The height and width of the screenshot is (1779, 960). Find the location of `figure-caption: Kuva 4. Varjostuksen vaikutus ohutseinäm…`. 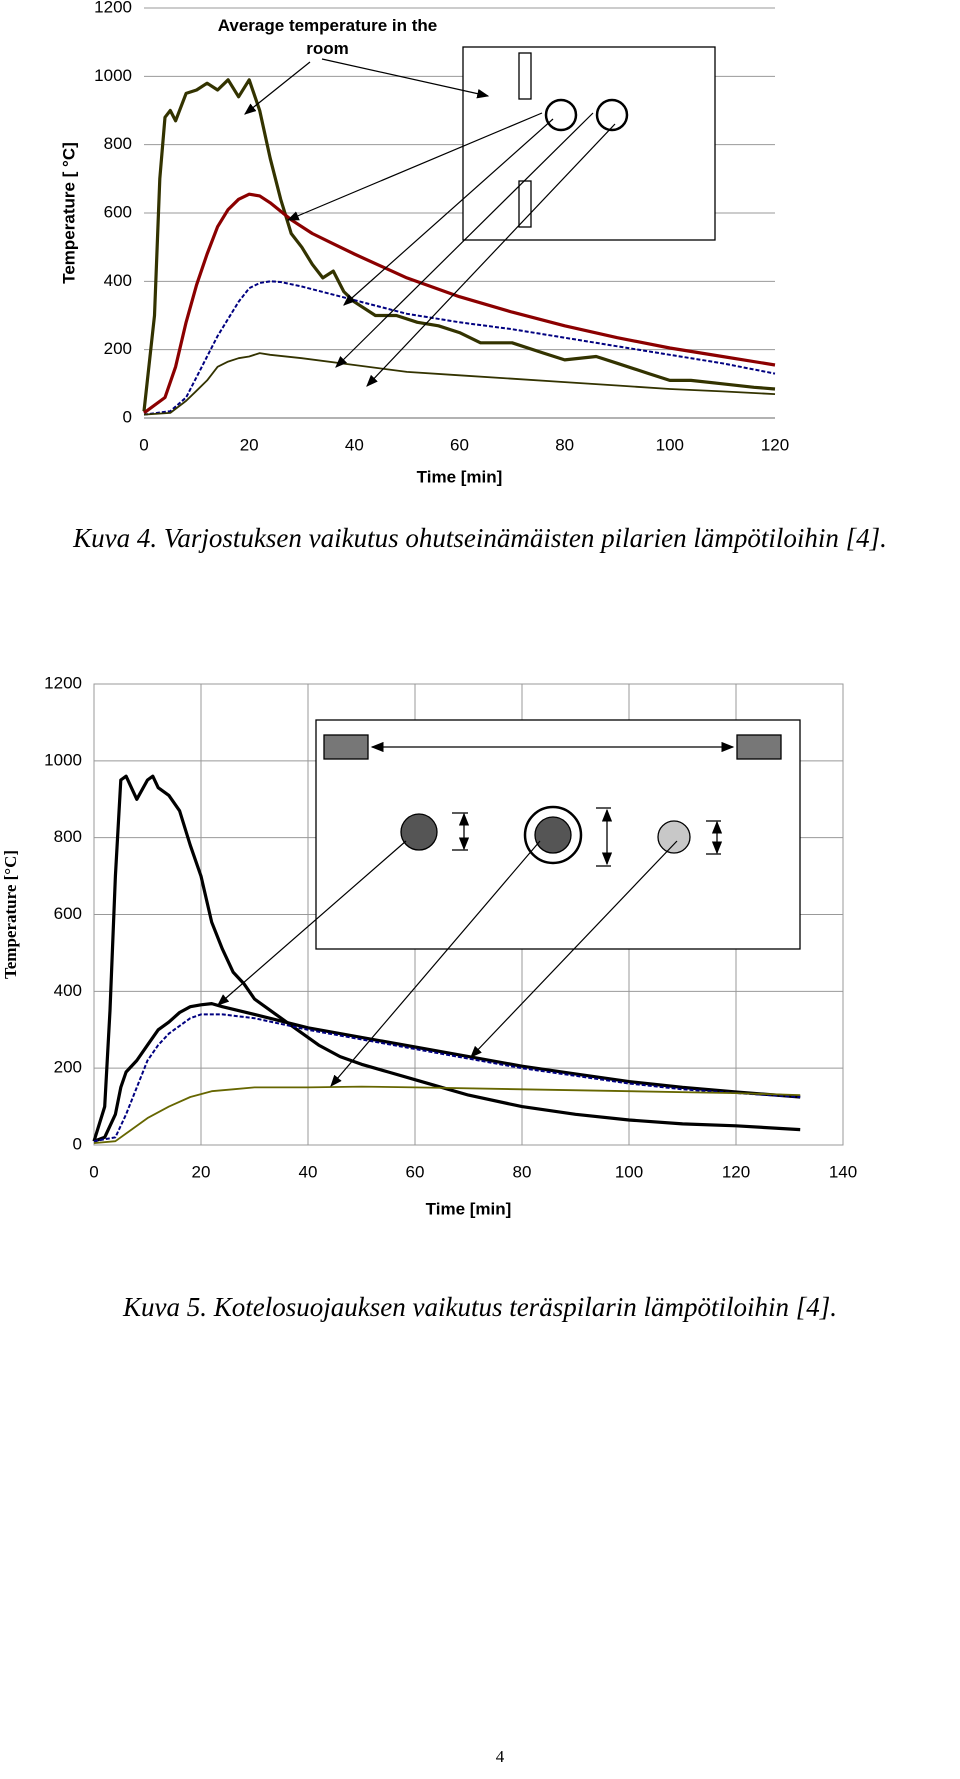

figure-caption: Kuva 4. Varjostuksen vaikutus ohutseinäm… is located at coordinates (479, 538).